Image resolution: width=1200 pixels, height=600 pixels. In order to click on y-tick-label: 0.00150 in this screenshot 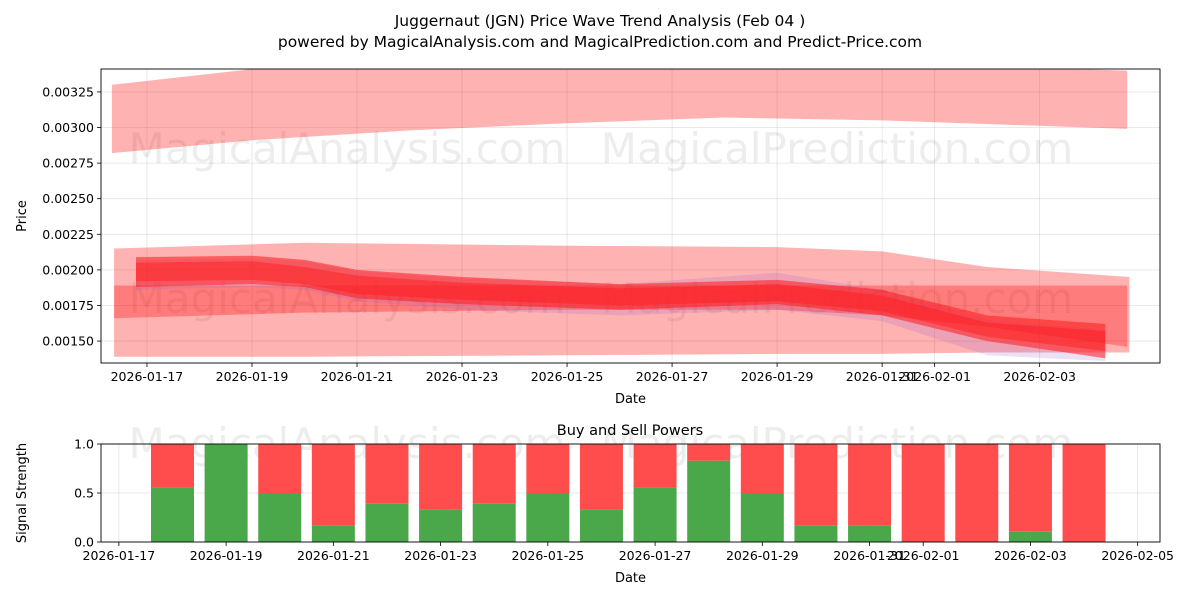, I will do `click(68, 341)`.